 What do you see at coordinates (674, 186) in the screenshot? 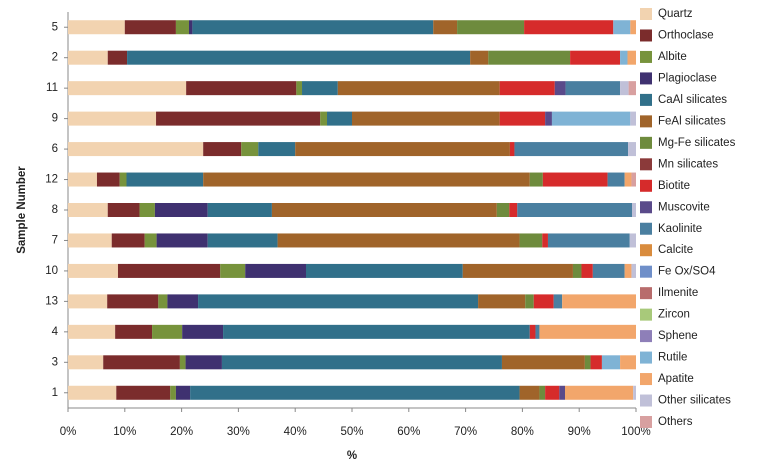
I see `legend-label: Biotite` at bounding box center [674, 186].